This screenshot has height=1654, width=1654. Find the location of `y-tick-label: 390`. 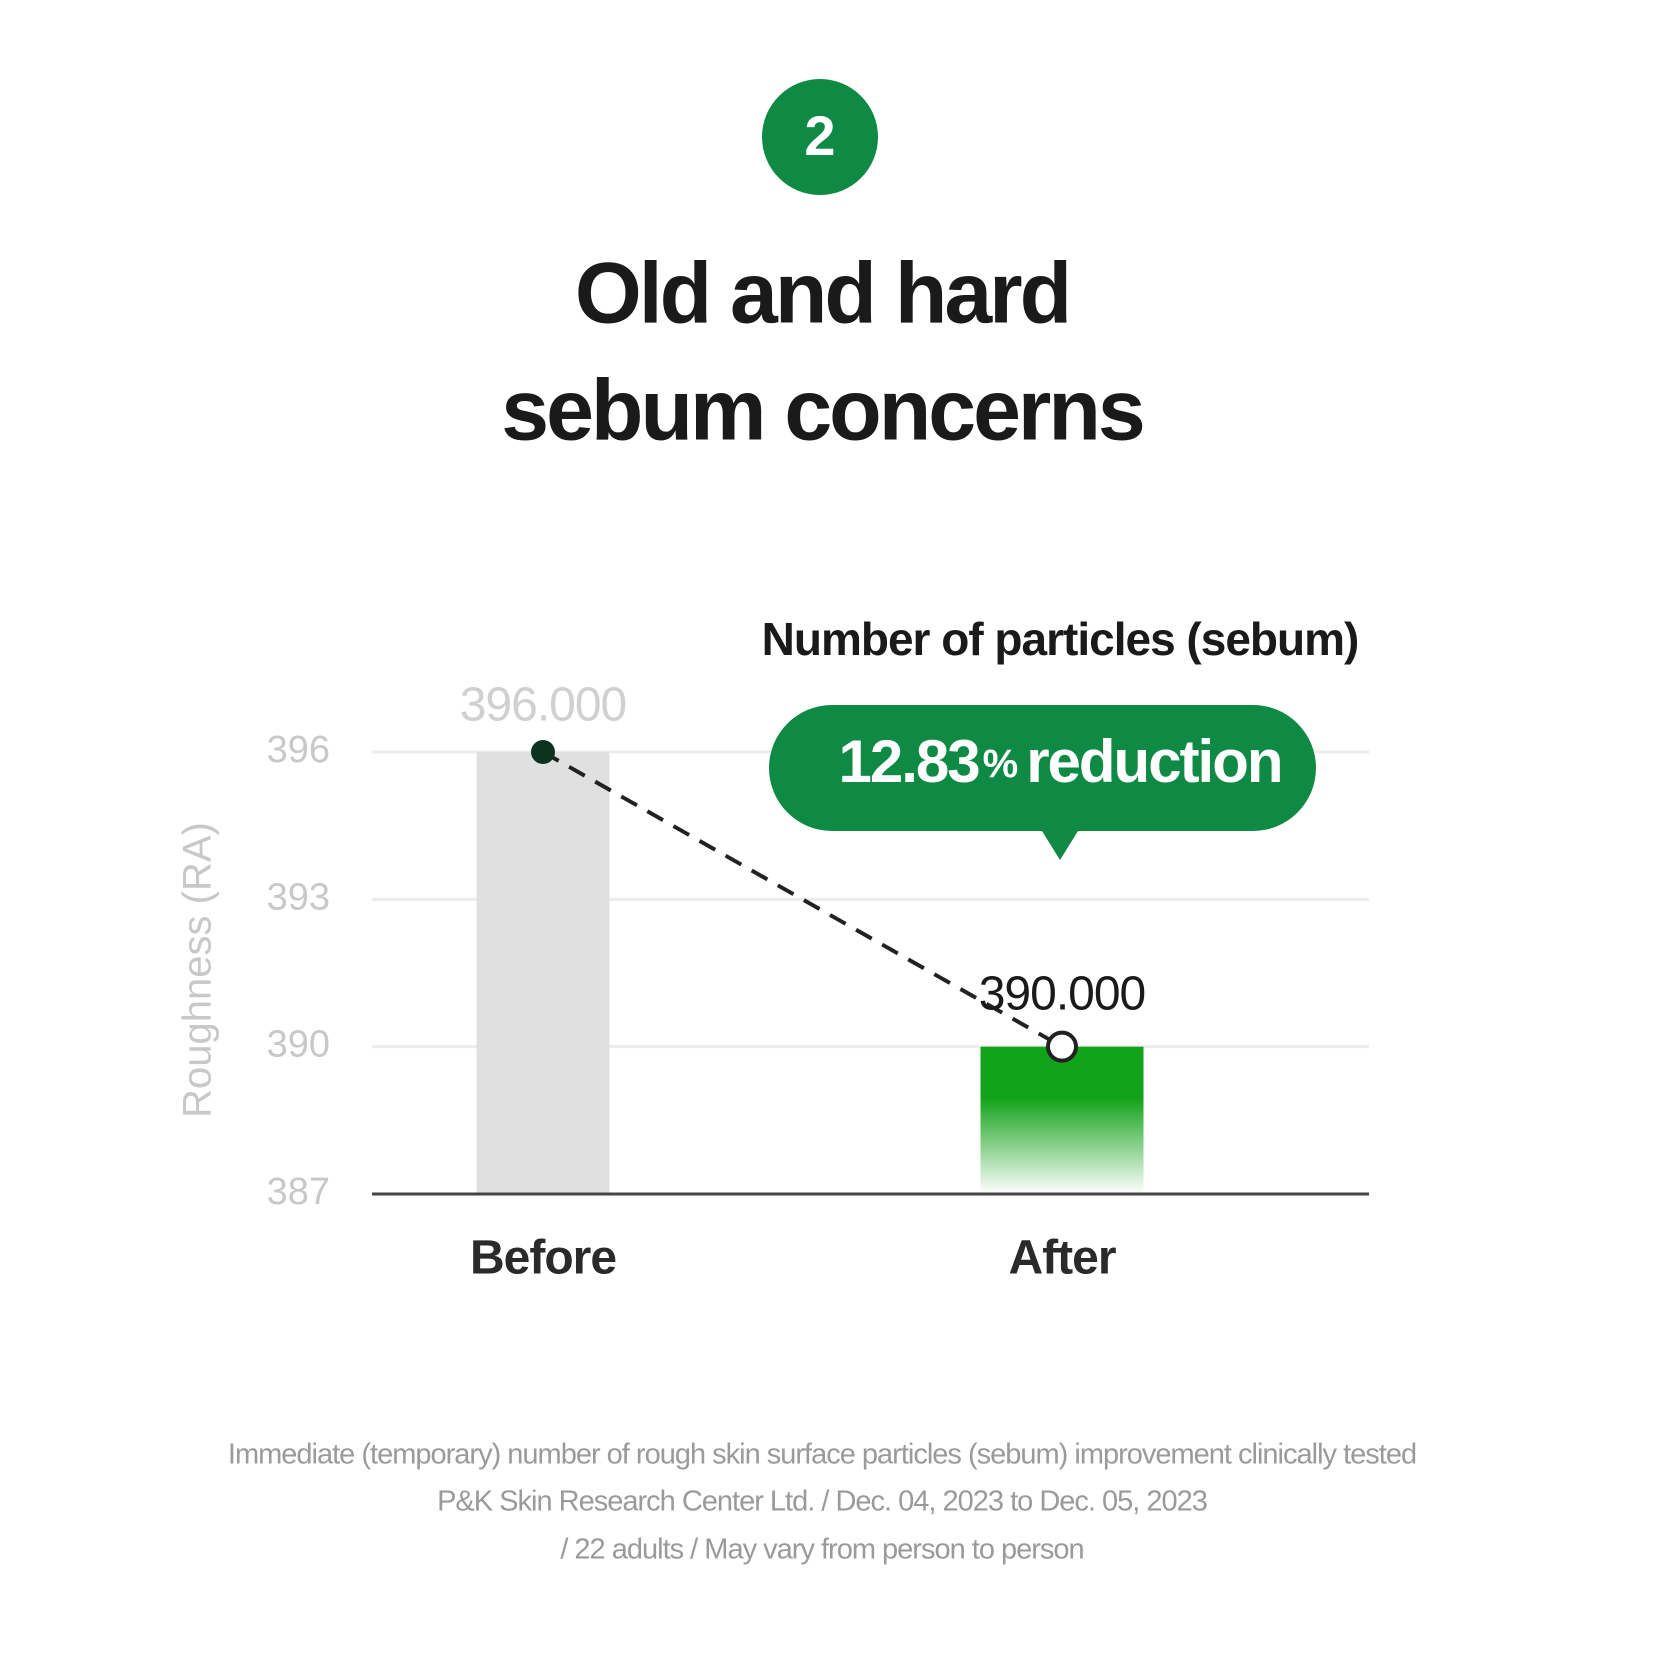

y-tick-label: 390 is located at coordinates (298, 1045).